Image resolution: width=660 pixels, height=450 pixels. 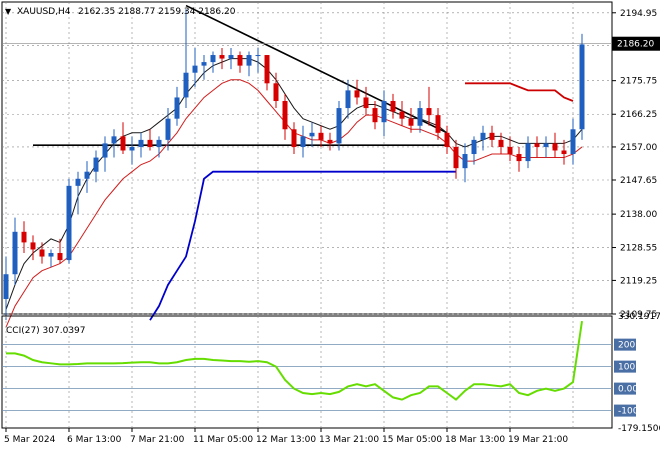 I want to click on cci-tick-label: -179.1506, so click(x=639, y=429).